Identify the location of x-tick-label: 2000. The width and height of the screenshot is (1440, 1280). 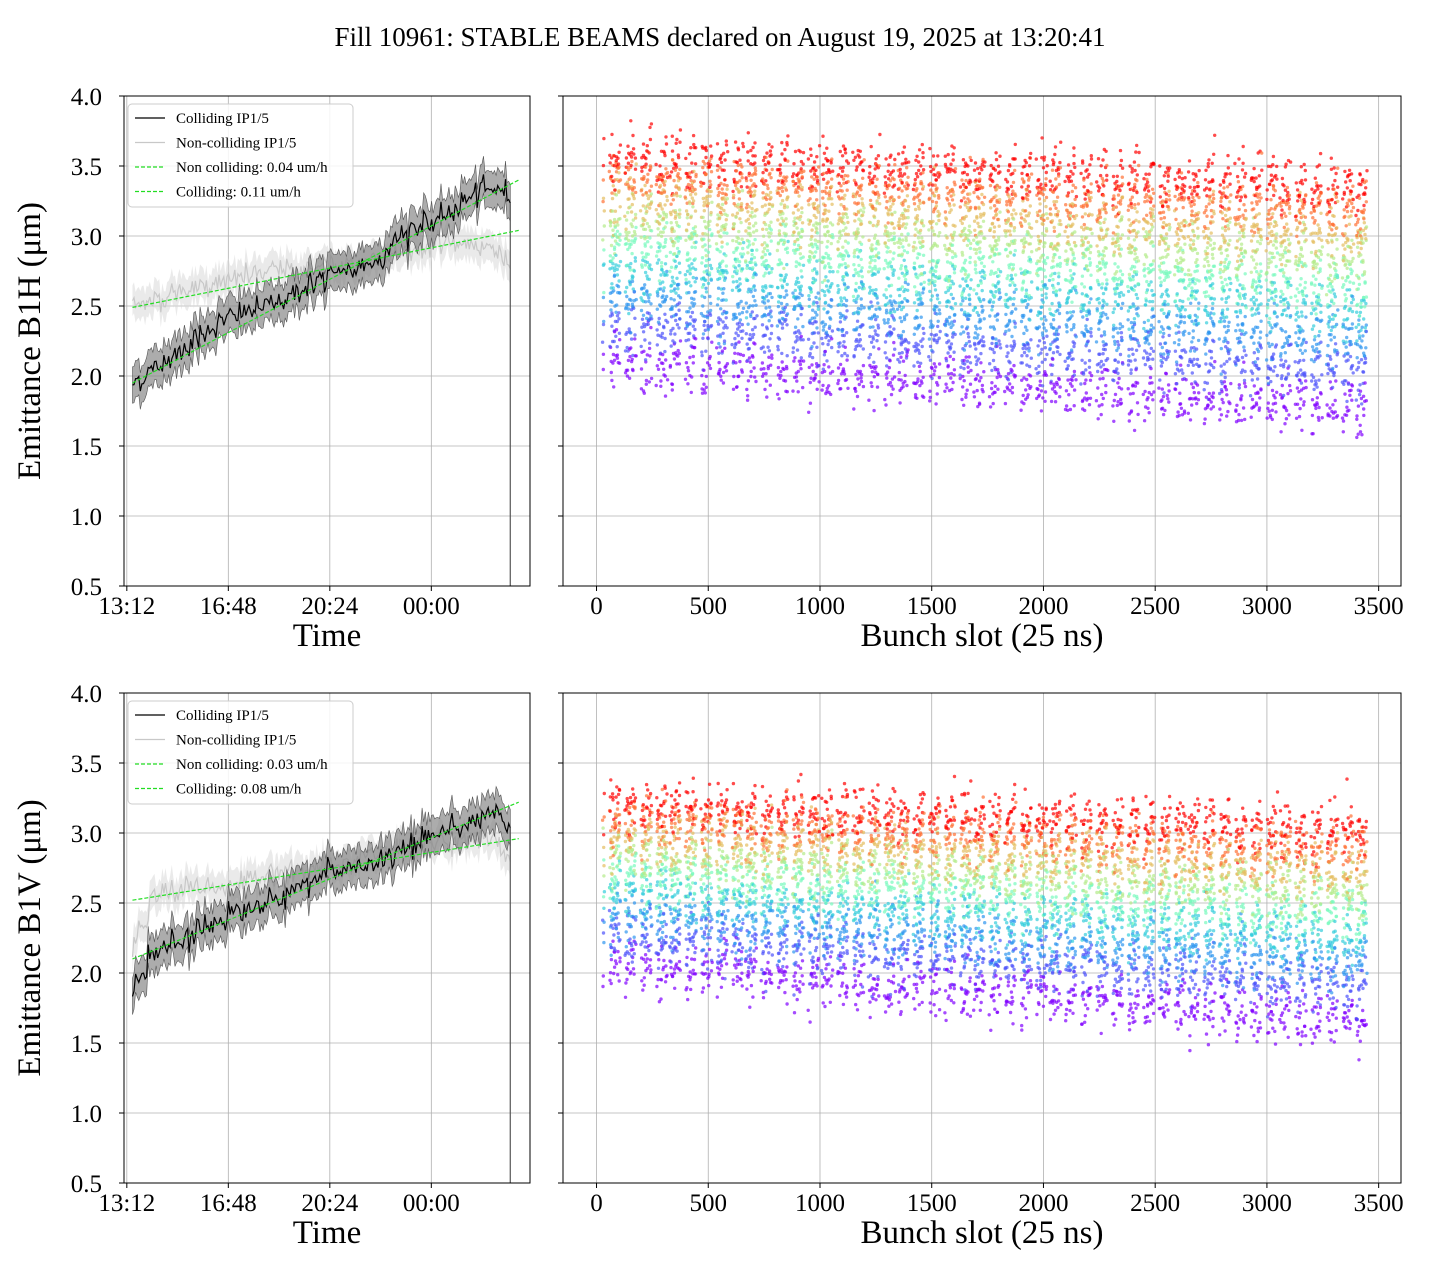
(1043, 606).